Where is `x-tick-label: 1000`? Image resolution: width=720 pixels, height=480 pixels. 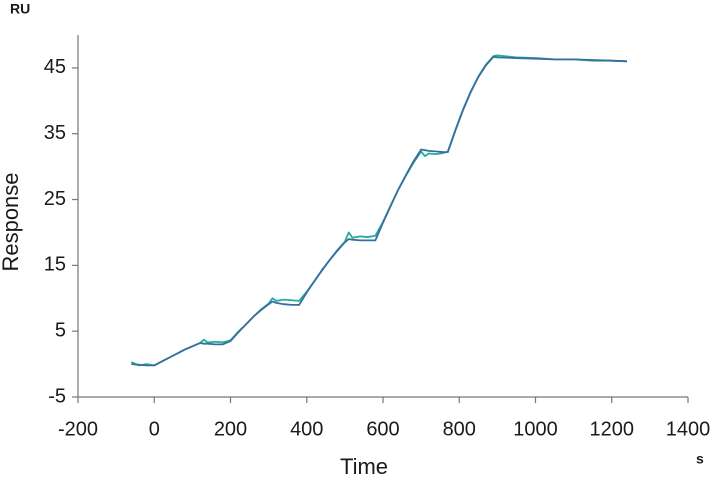 x-tick-label: 1000 is located at coordinates (535, 429).